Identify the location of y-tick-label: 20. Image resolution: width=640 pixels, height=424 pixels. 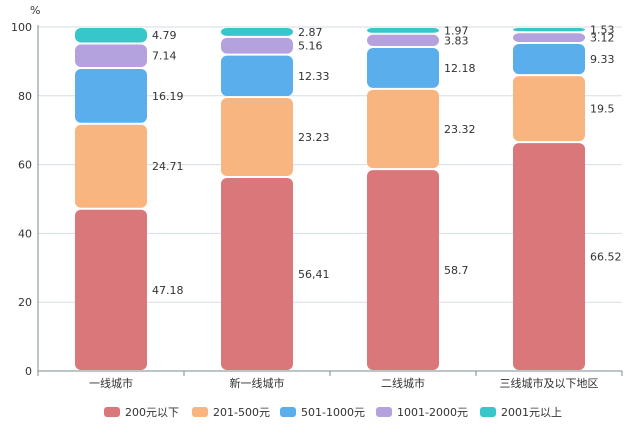
(25, 302).